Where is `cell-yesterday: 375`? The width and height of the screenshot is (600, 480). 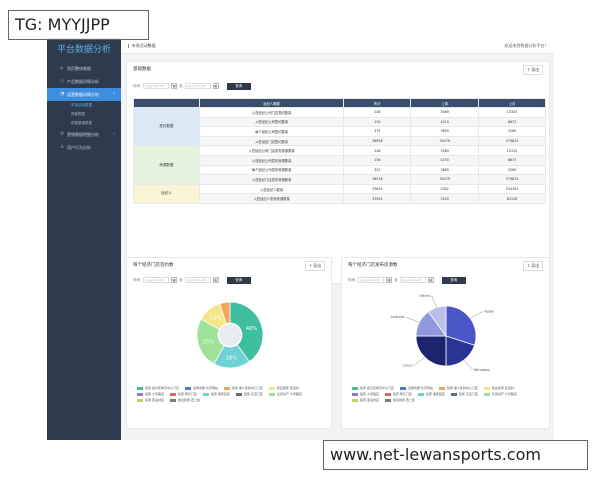
cell-yesterday: 375 is located at coordinates (377, 131).